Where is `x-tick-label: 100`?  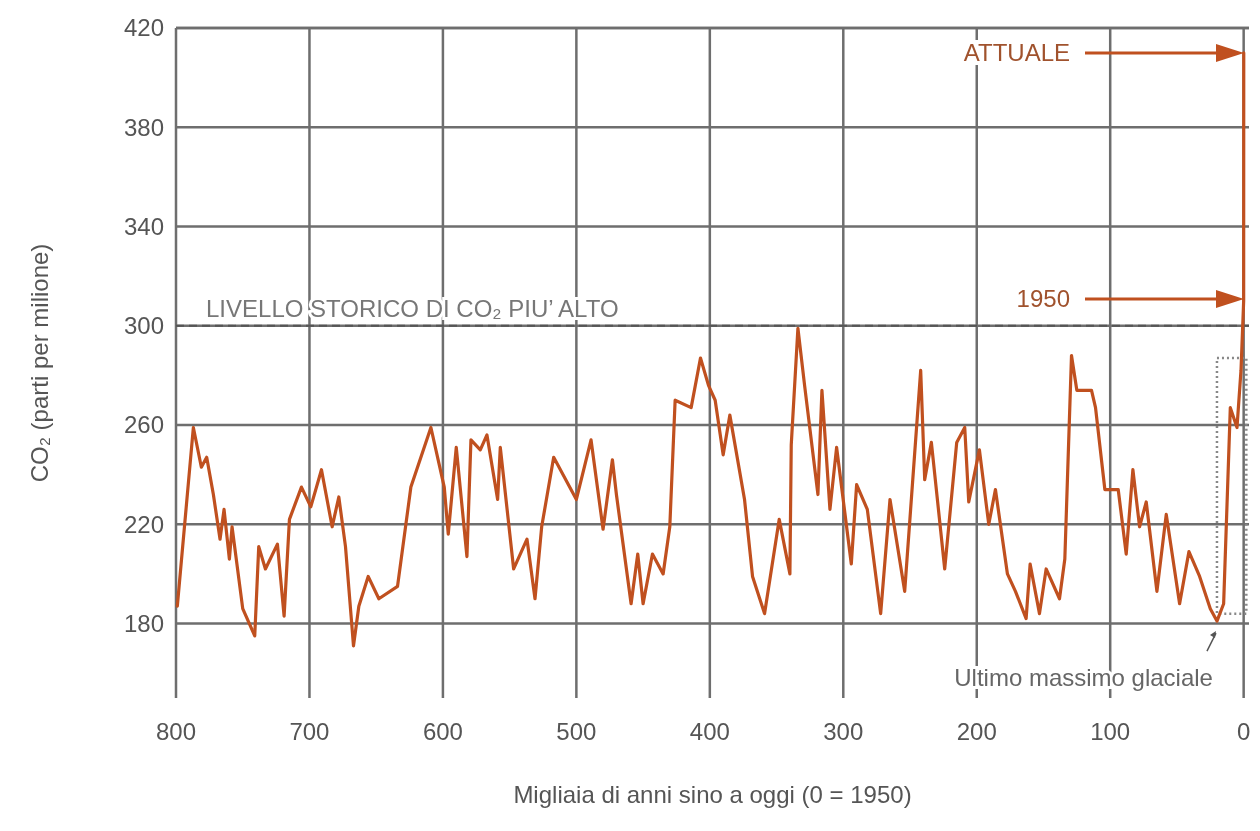 x-tick-label: 100 is located at coordinates (1110, 731).